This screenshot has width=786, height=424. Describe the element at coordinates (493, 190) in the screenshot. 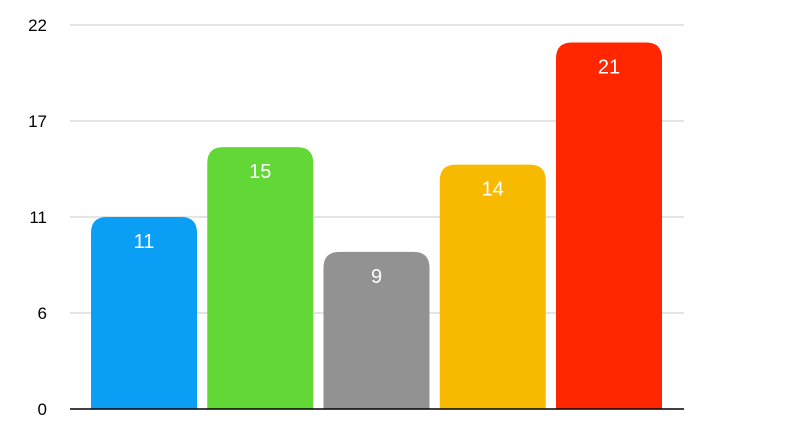

I see `bar-value-label: 14` at that location.